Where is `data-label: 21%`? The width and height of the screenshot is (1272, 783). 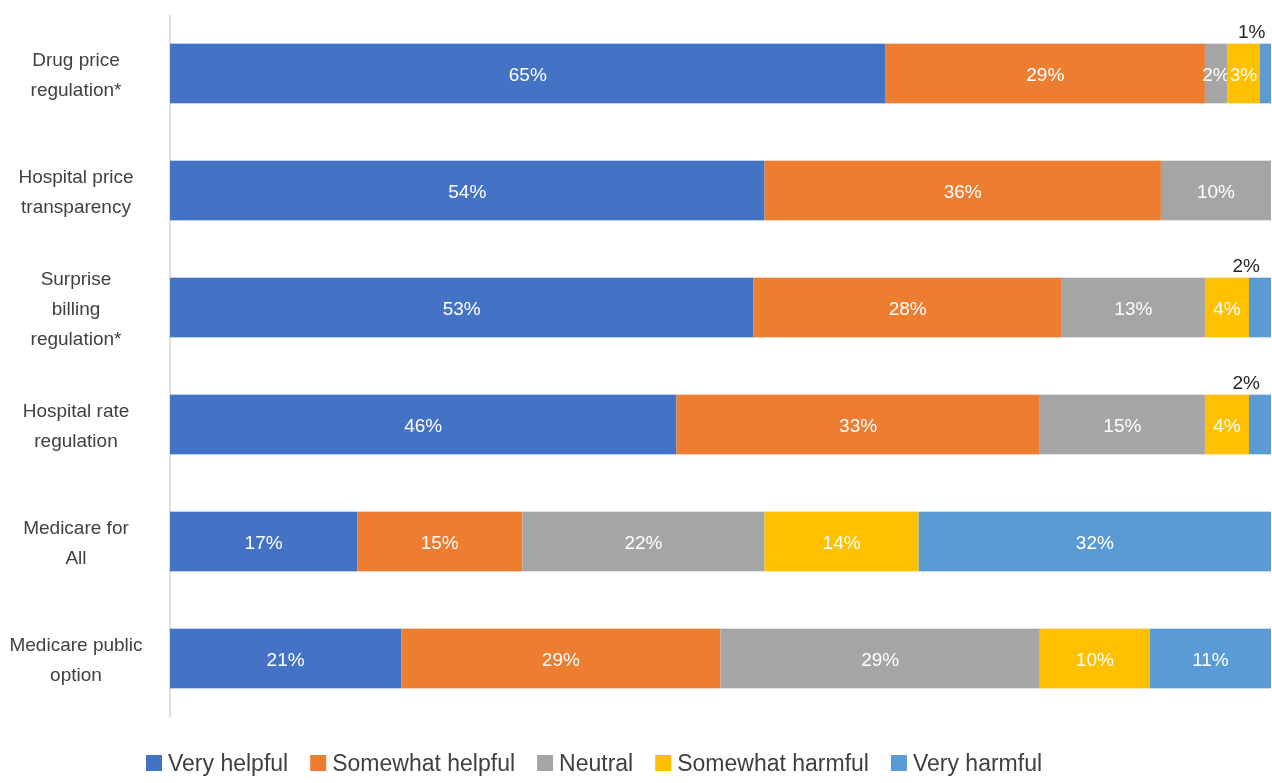
data-label: 21% is located at coordinates (285, 659).